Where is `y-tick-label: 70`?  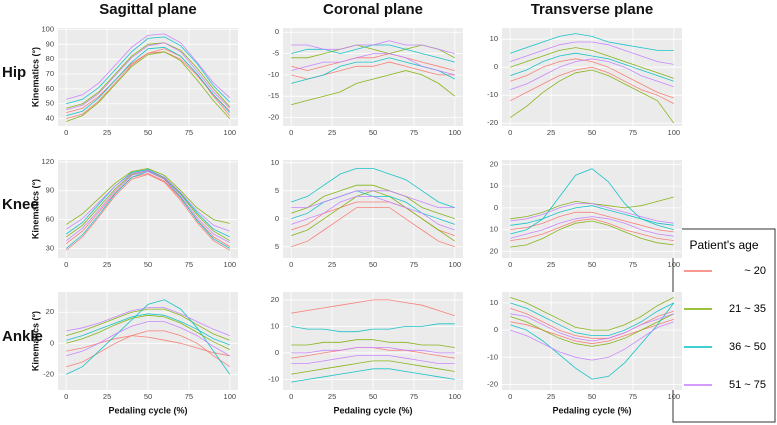 y-tick-label: 70 is located at coordinates (50, 73).